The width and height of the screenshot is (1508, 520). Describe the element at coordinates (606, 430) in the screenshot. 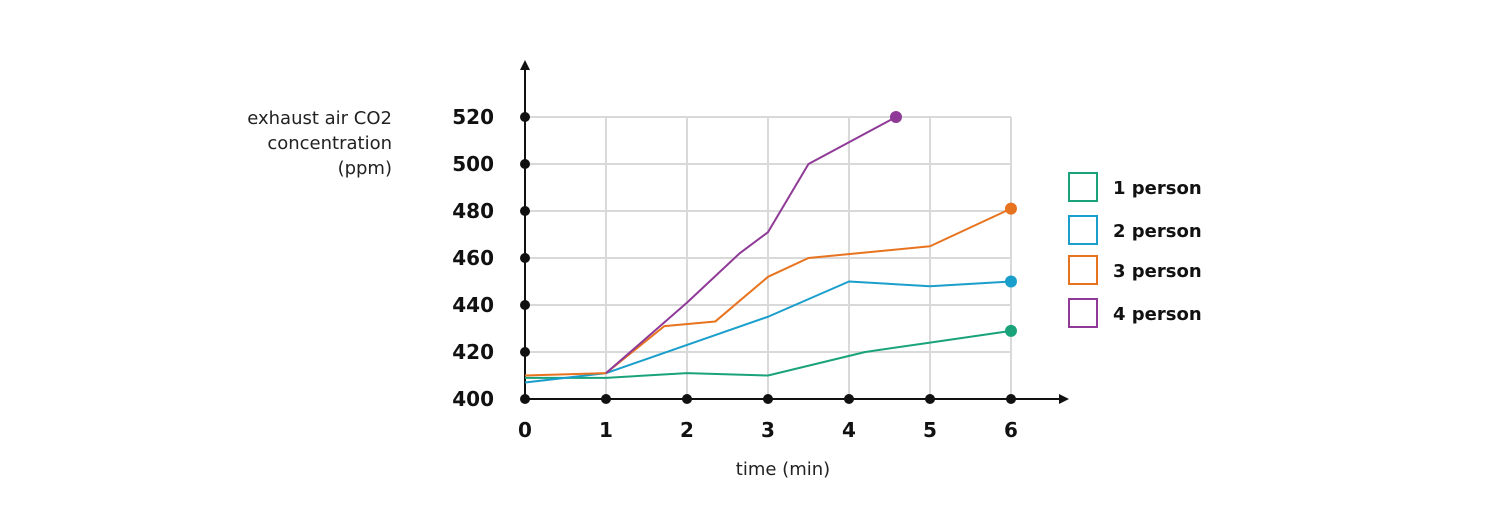

I see `x-tick-label: 1` at that location.